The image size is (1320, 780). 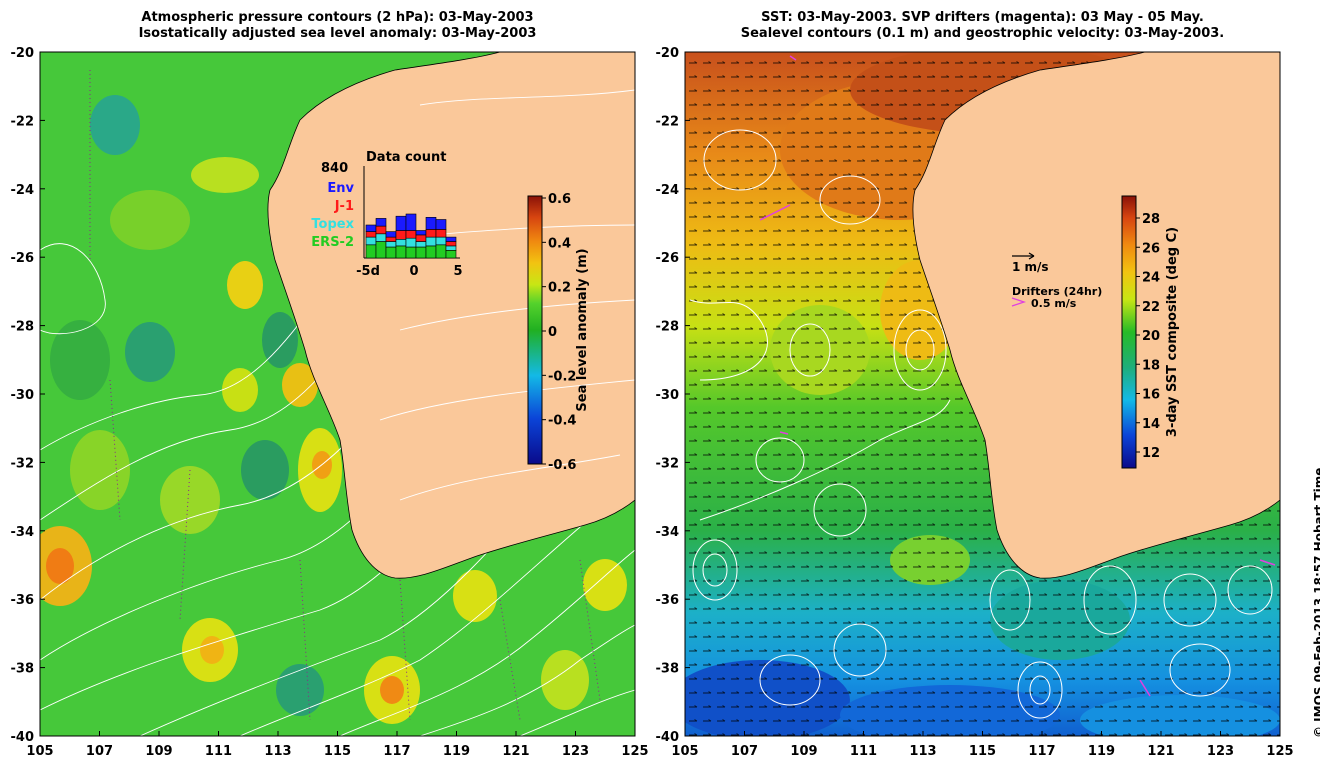 What do you see at coordinates (668, 190) in the screenshot?
I see `lat-tick-label: -24` at bounding box center [668, 190].